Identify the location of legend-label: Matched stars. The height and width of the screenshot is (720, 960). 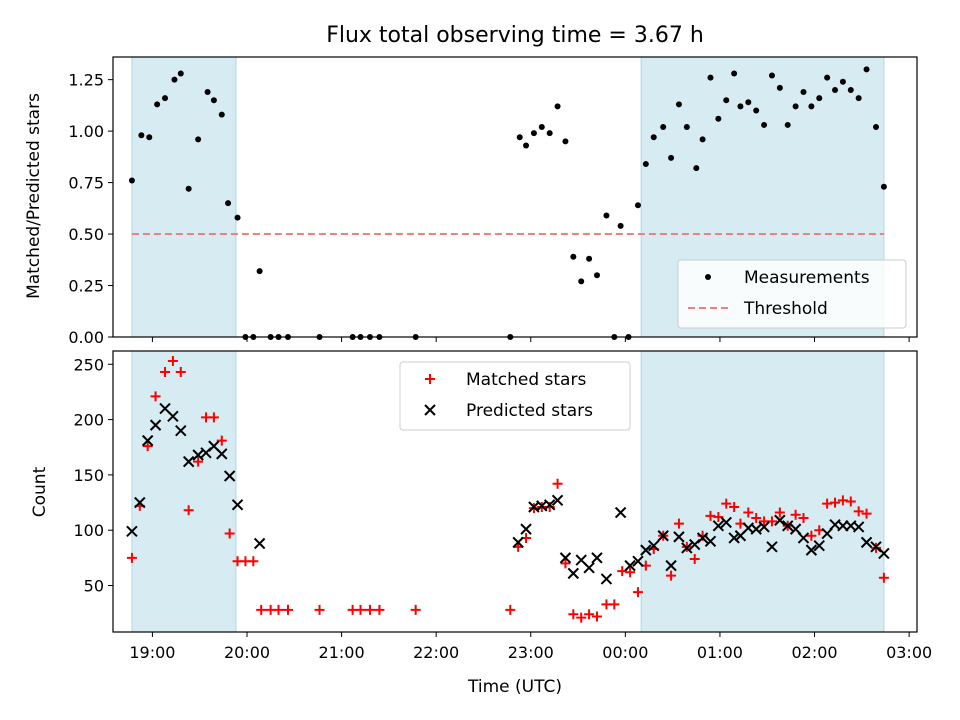
(526, 380).